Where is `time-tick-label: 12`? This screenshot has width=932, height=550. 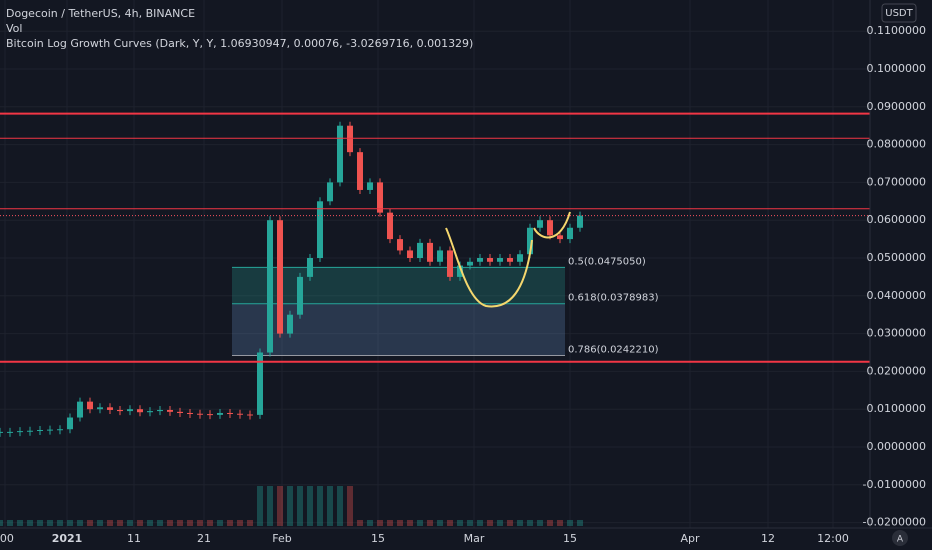 time-tick-label: 12 is located at coordinates (768, 538).